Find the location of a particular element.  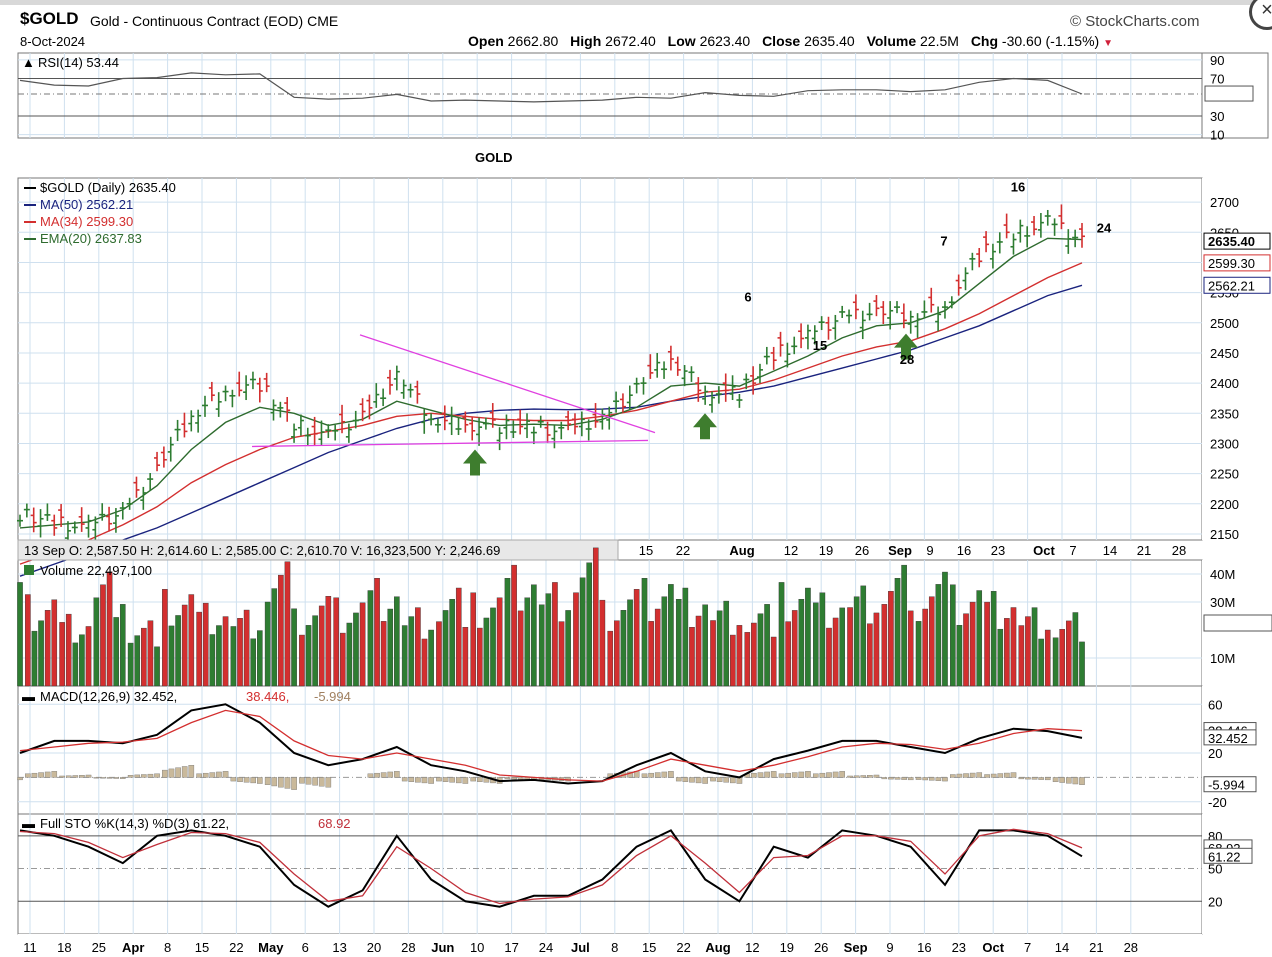

down-triangle-icon: ▼ is located at coordinates (1108, 43).